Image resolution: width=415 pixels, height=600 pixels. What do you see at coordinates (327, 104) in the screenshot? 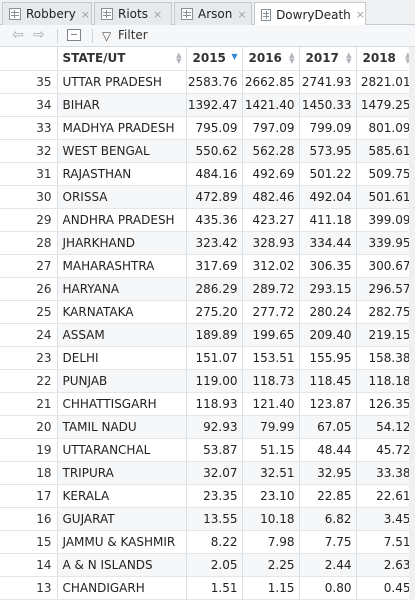
I see `value-2017-cell: 1450.33` at bounding box center [327, 104].